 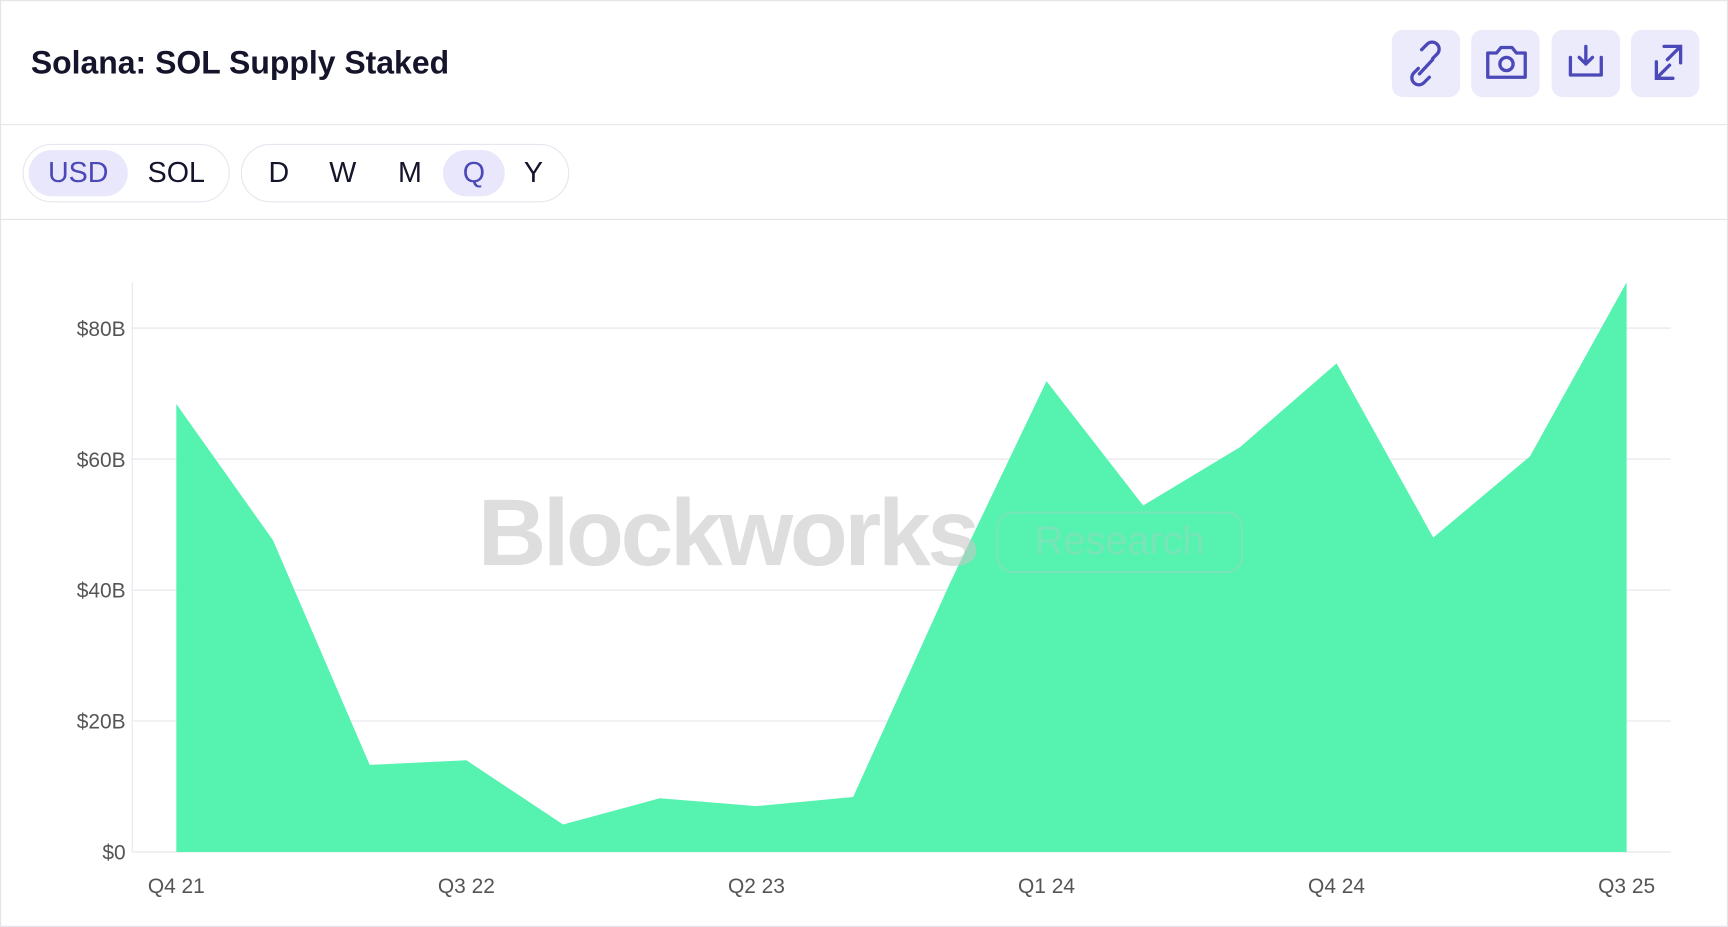 I want to click on watermark-box, so click(x=1120, y=542).